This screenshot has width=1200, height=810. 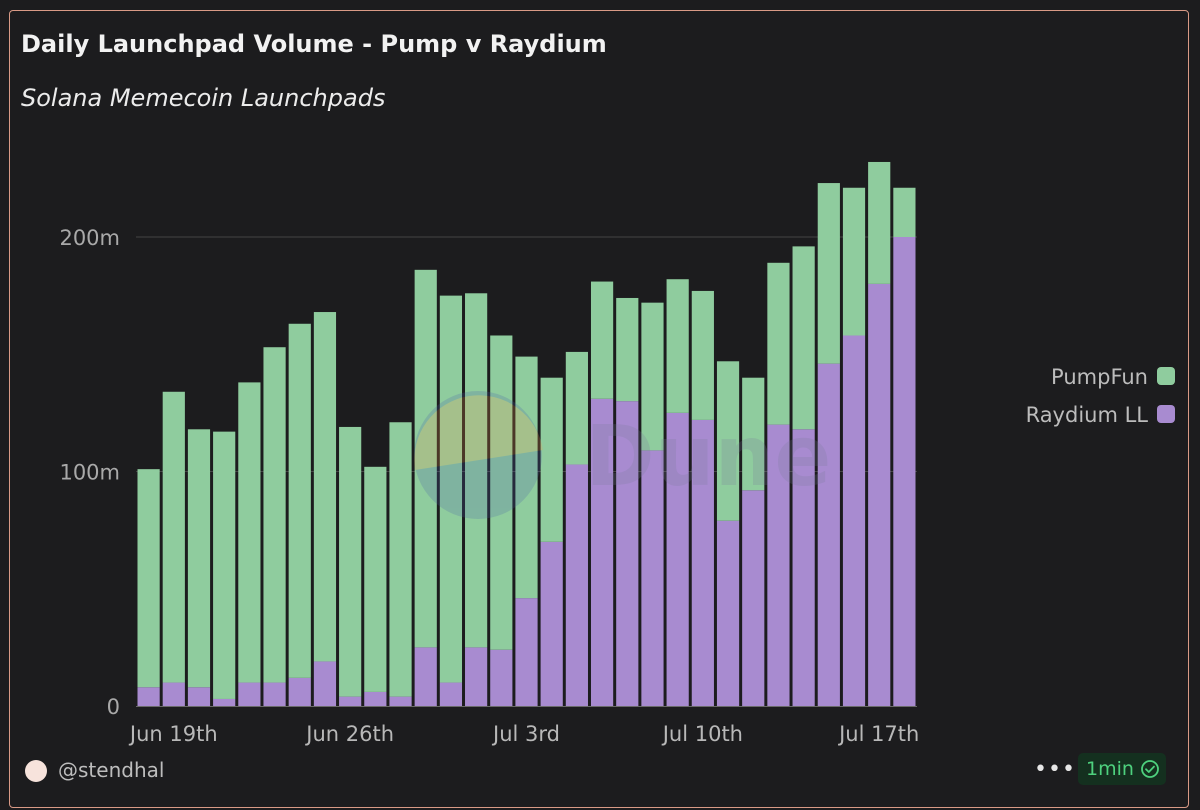 What do you see at coordinates (702, 734) in the screenshot?
I see `x-tick-label: Jul 10th` at bounding box center [702, 734].